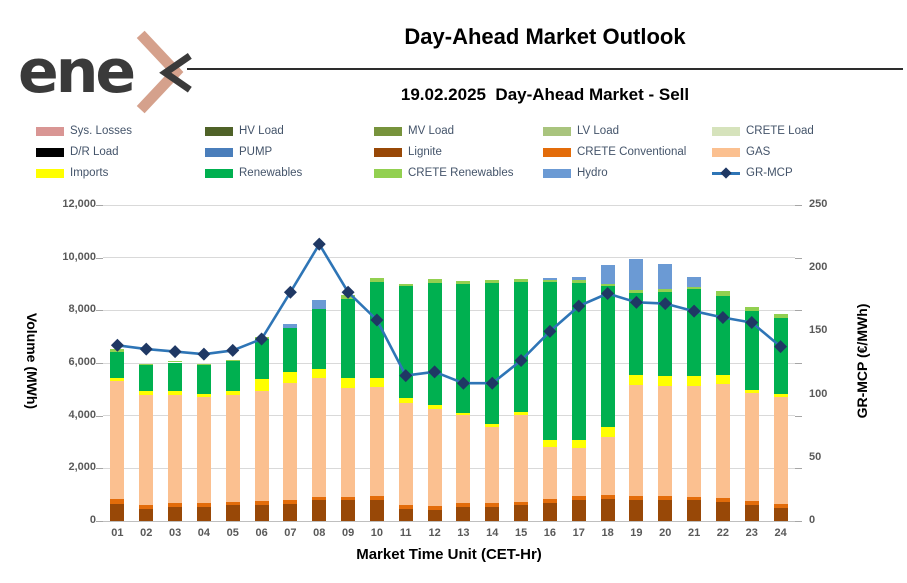 This screenshot has height=583, width=907. What do you see at coordinates (862, 361) in the screenshot?
I see `y-axis-title-right: GR-MCP (€/MWh)` at bounding box center [862, 361].